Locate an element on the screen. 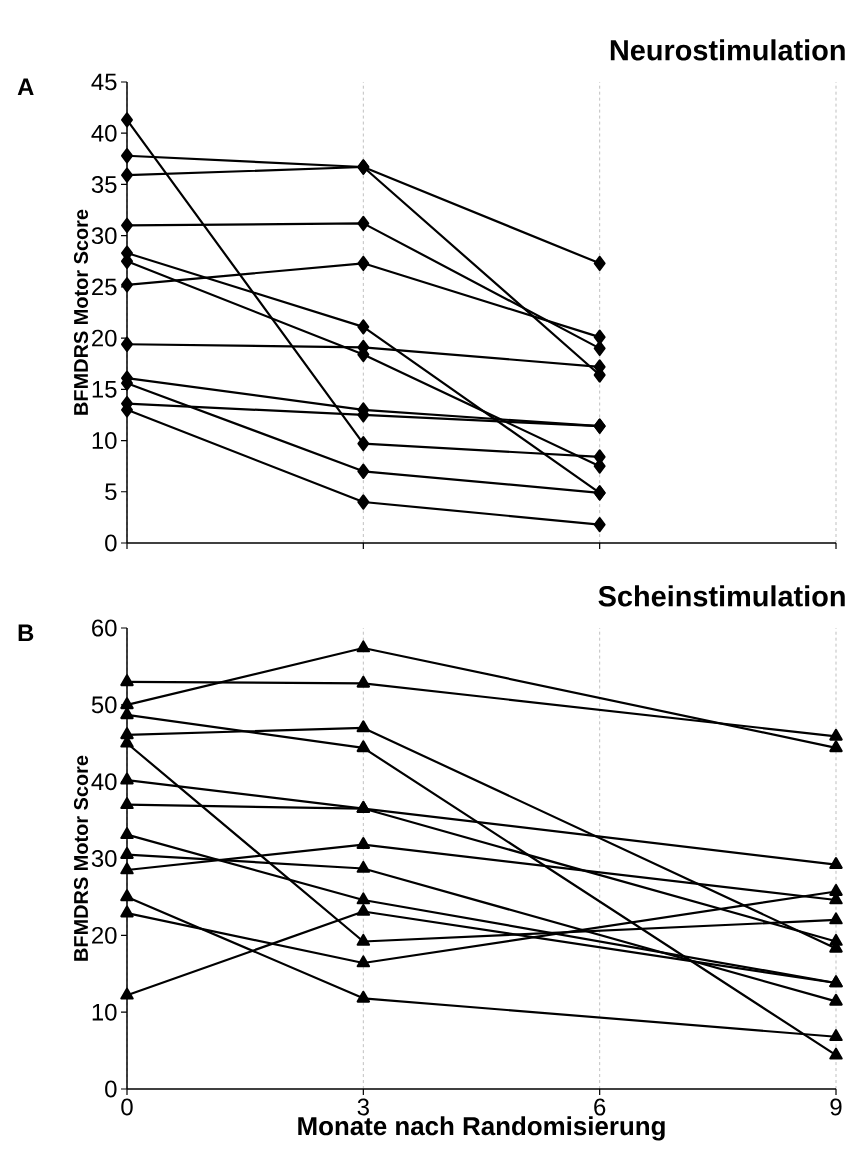  chart-title: Scheinstimulation is located at coordinates (721, 596).